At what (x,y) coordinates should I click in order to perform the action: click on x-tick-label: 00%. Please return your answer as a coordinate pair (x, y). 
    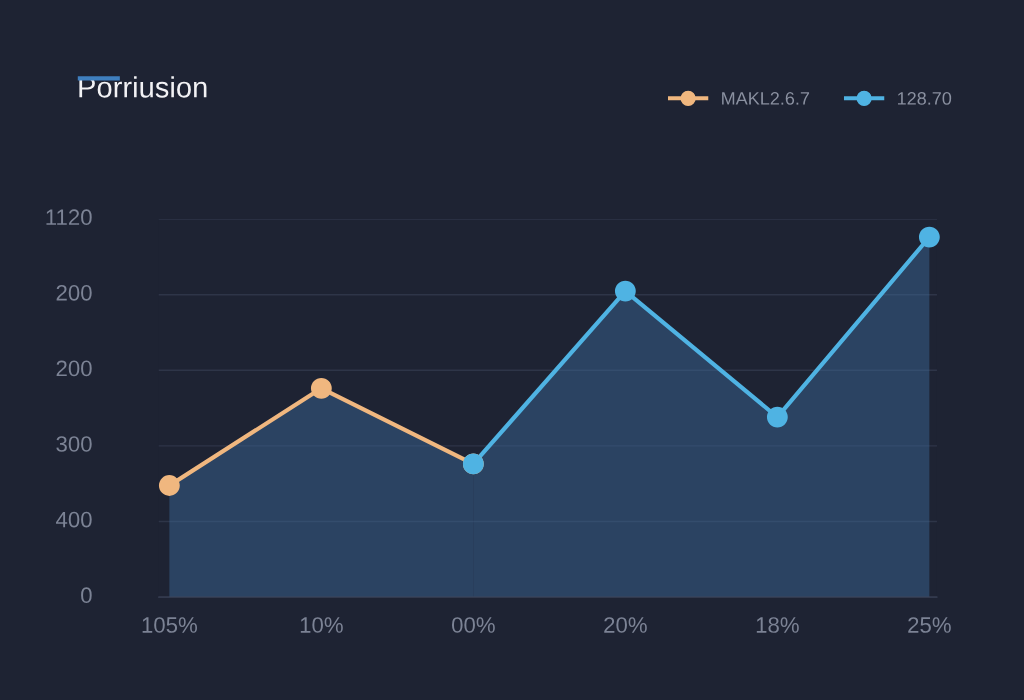
    Looking at the image, I should click on (473, 625).